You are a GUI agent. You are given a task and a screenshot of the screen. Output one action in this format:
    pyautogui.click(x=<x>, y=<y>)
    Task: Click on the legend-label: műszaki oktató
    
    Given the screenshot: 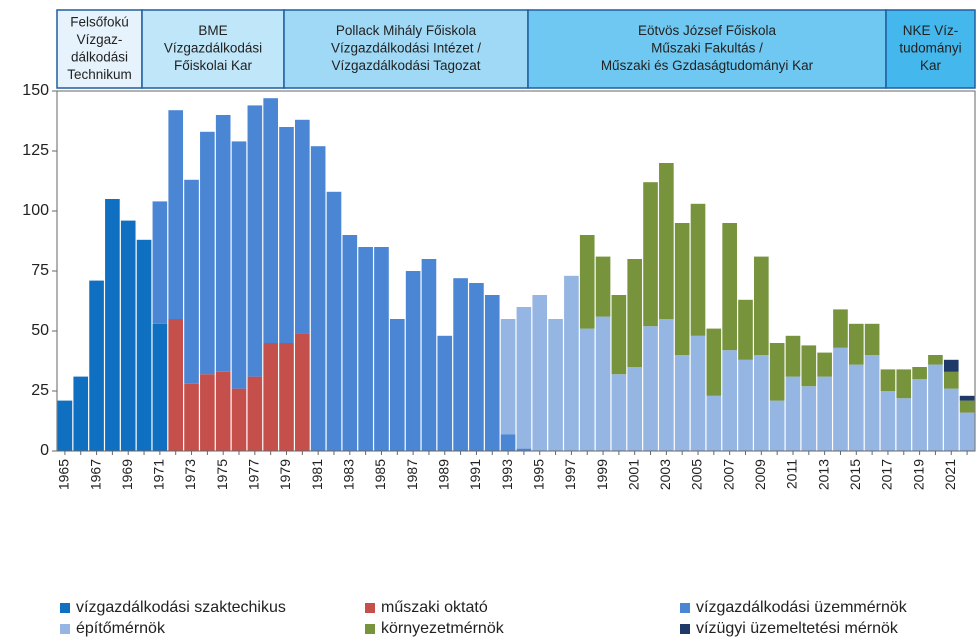 What is the action you would take?
    pyautogui.click(x=434, y=607)
    